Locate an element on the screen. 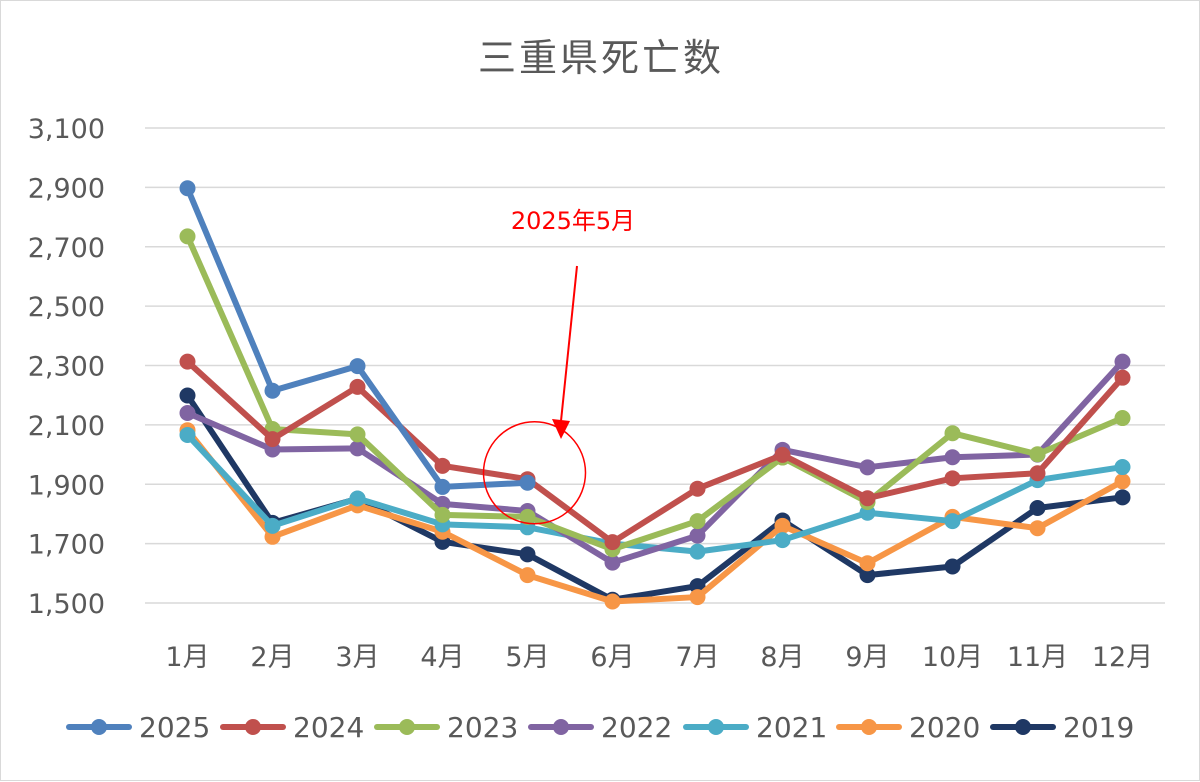  legend-label: 2020 is located at coordinates (944, 727).